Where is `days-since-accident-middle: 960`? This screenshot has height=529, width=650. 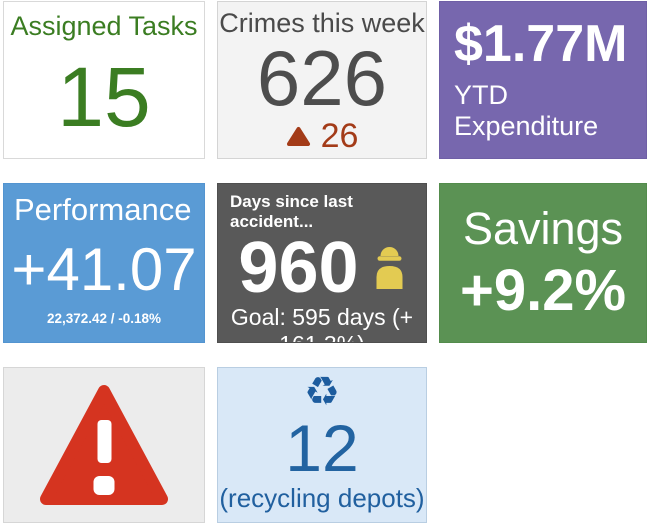
days-since-accident-middle: 960 is located at coordinates (322, 268).